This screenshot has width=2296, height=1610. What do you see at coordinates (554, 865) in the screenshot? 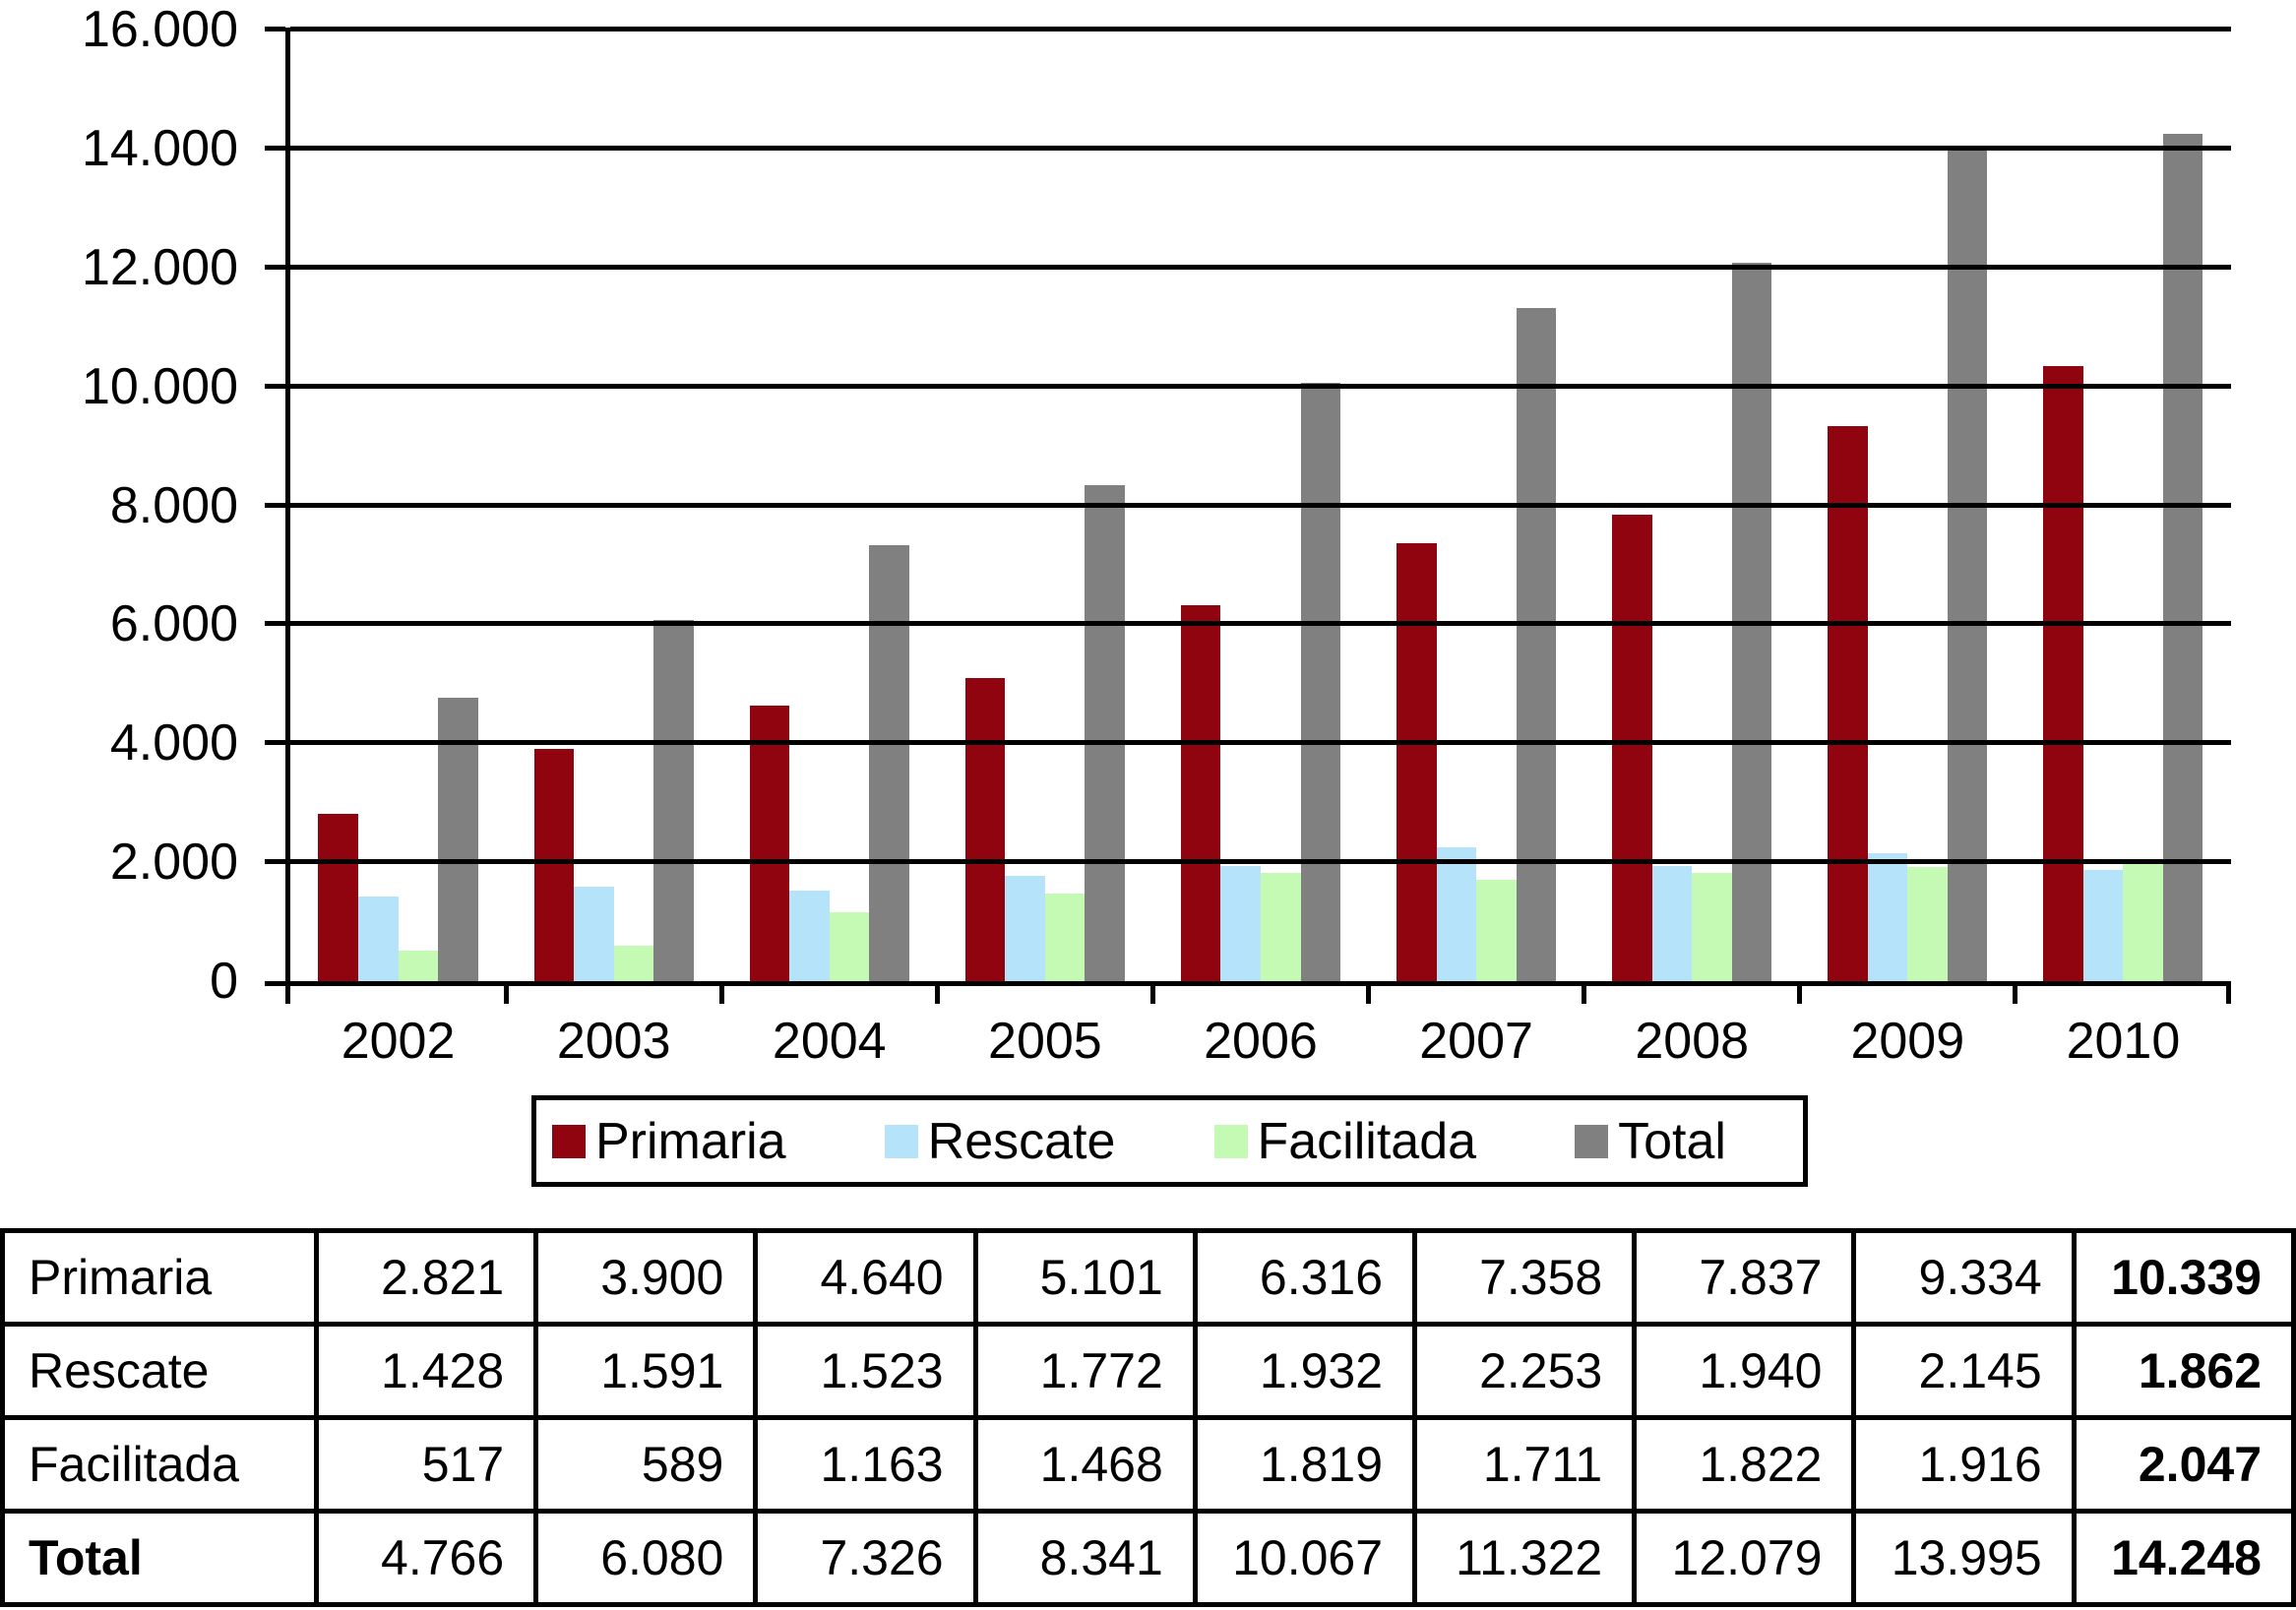
I see `bar-primaria-2003` at bounding box center [554, 865].